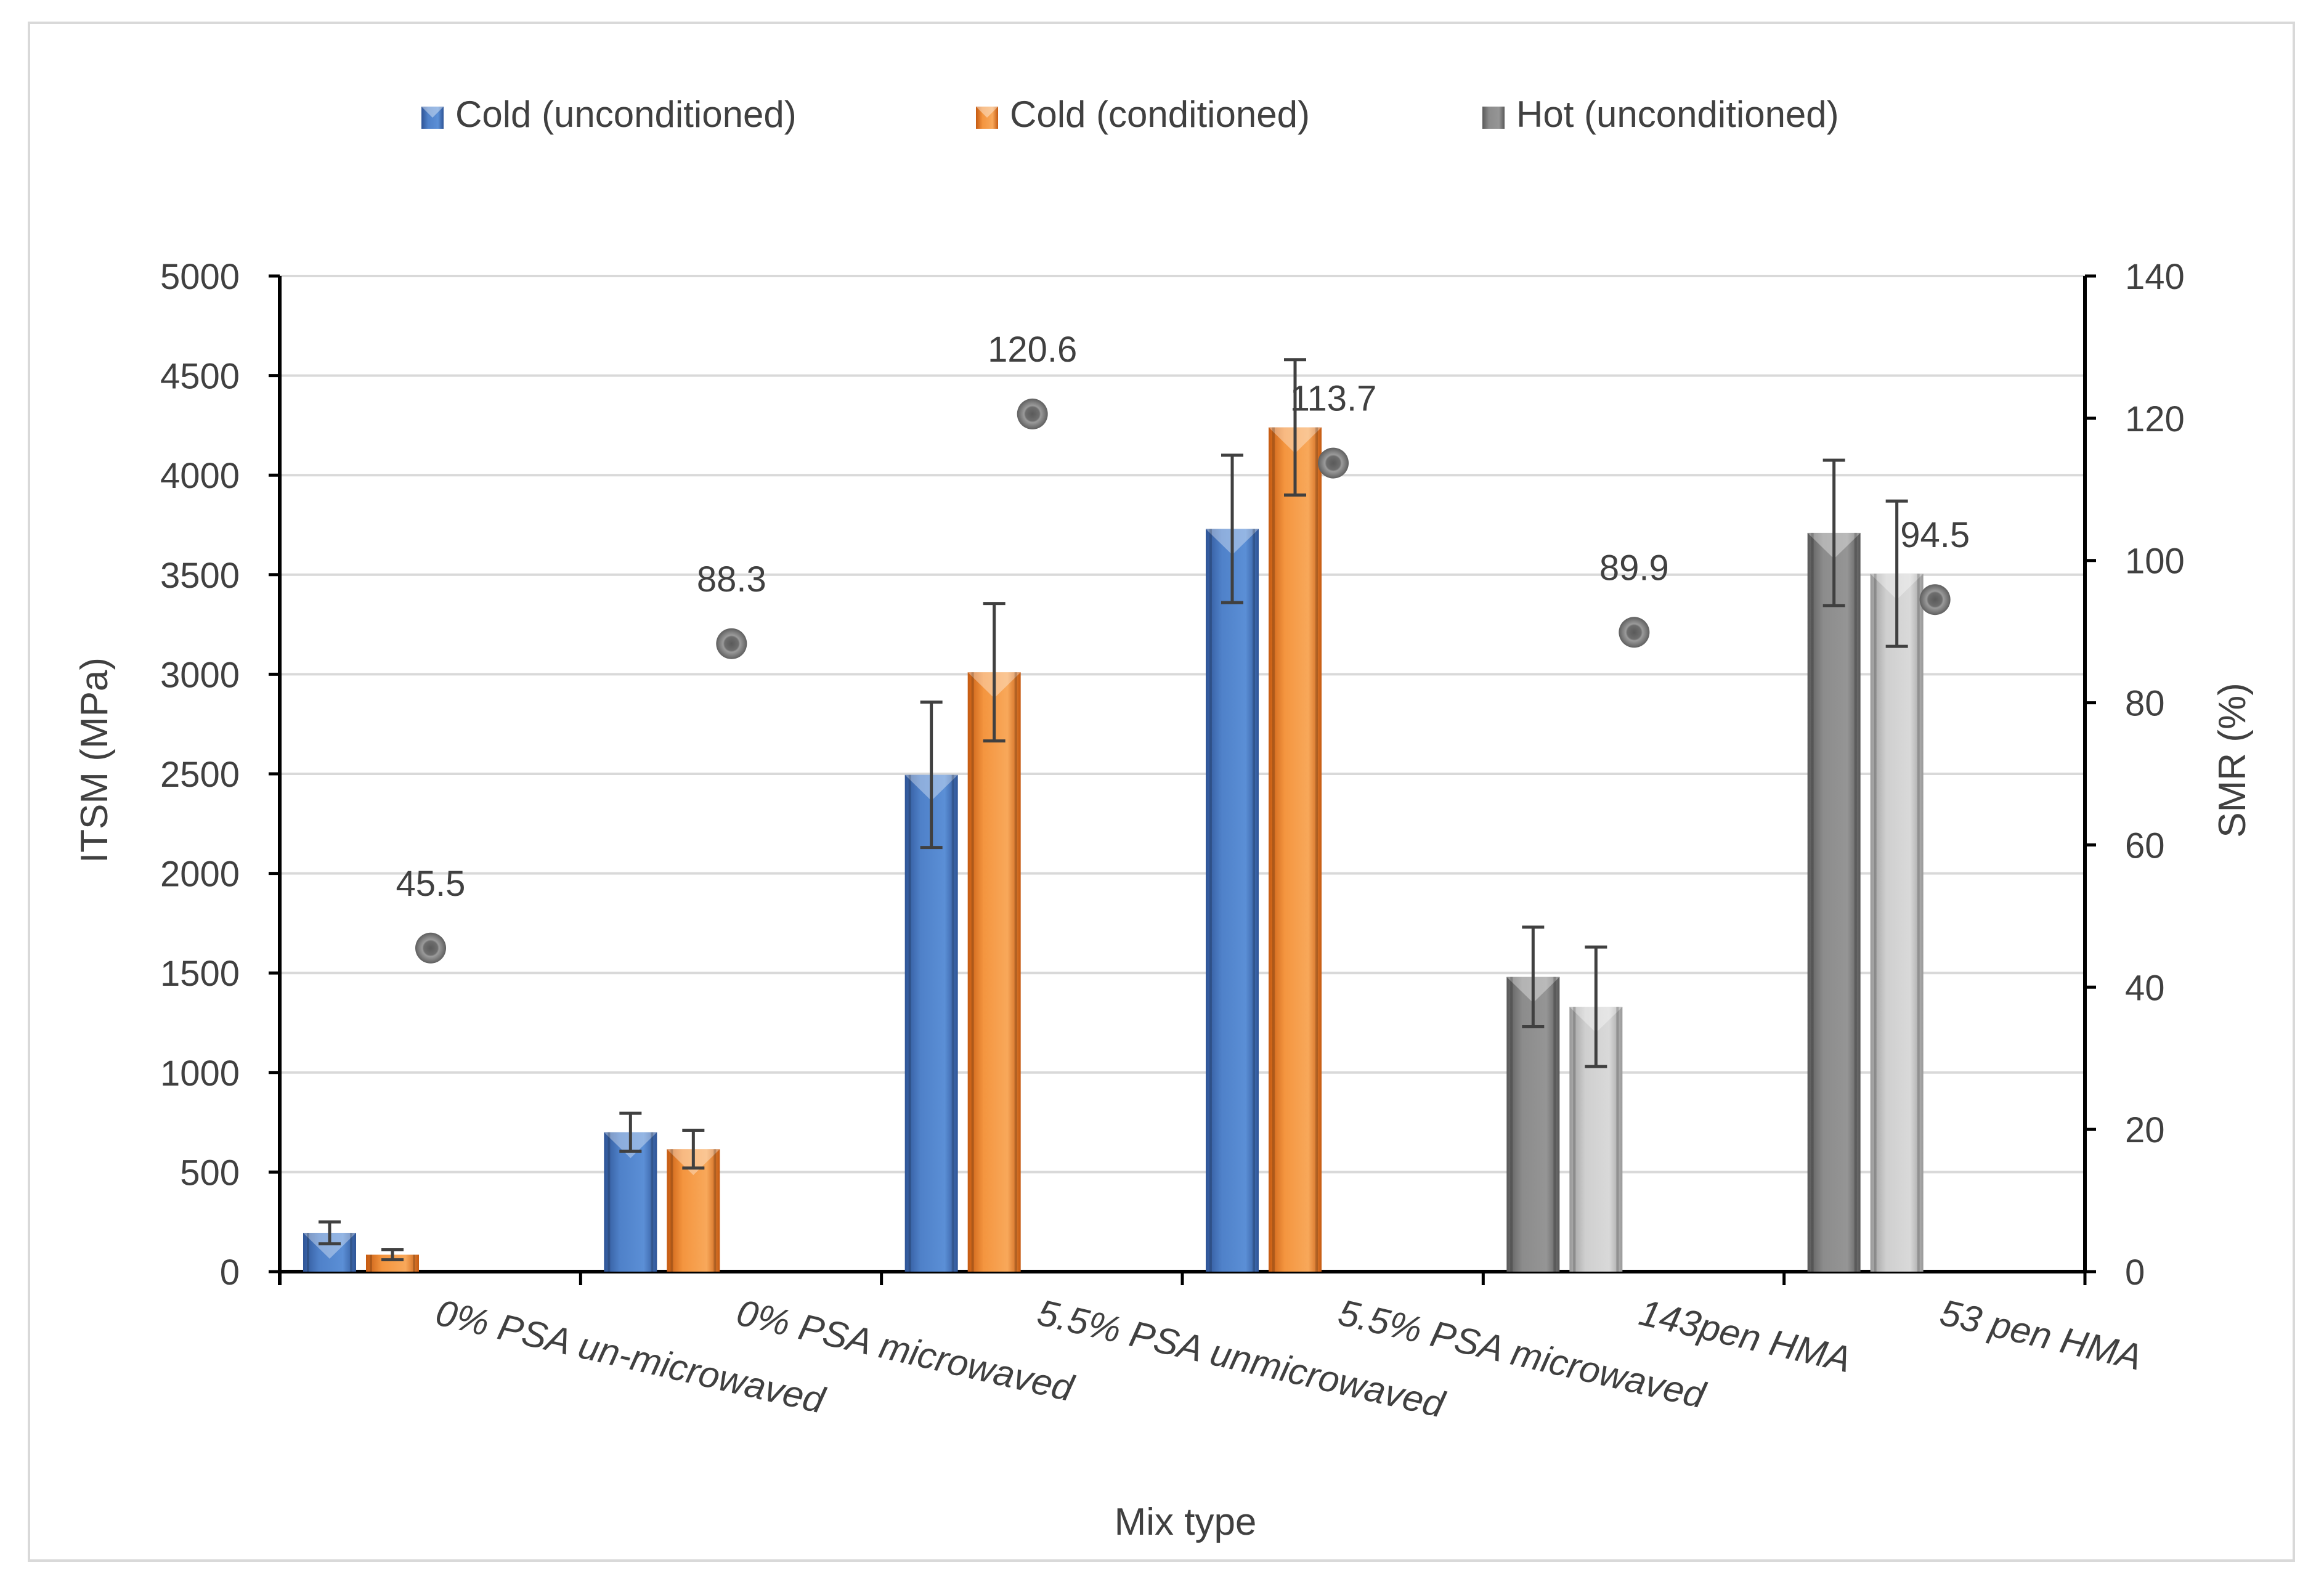 The image size is (2324, 1584). I want to click on legend-label: Cold (unconditioned), so click(626, 115).